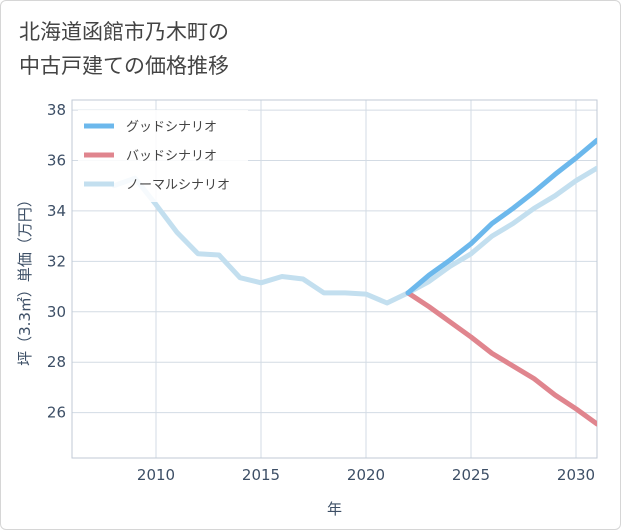 The image size is (621, 530). I want to click on y-tick-label: 34, so click(56, 211).